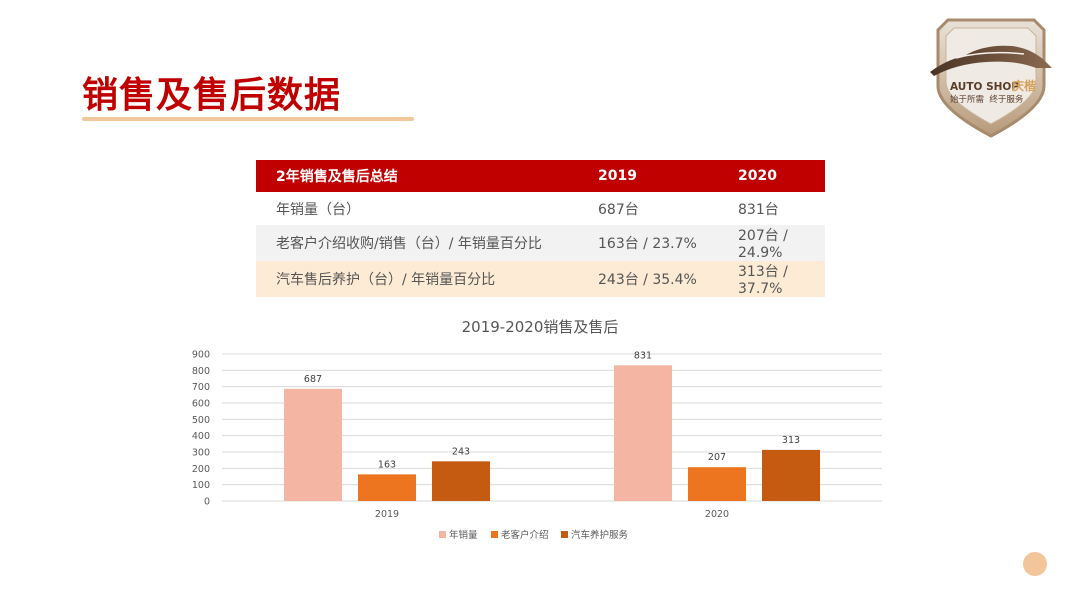 The image size is (1080, 608). What do you see at coordinates (417, 243) in the screenshot?
I see `table-cell: 老客户介绍收购/销售（台）/ 年销量百分比` at bounding box center [417, 243].